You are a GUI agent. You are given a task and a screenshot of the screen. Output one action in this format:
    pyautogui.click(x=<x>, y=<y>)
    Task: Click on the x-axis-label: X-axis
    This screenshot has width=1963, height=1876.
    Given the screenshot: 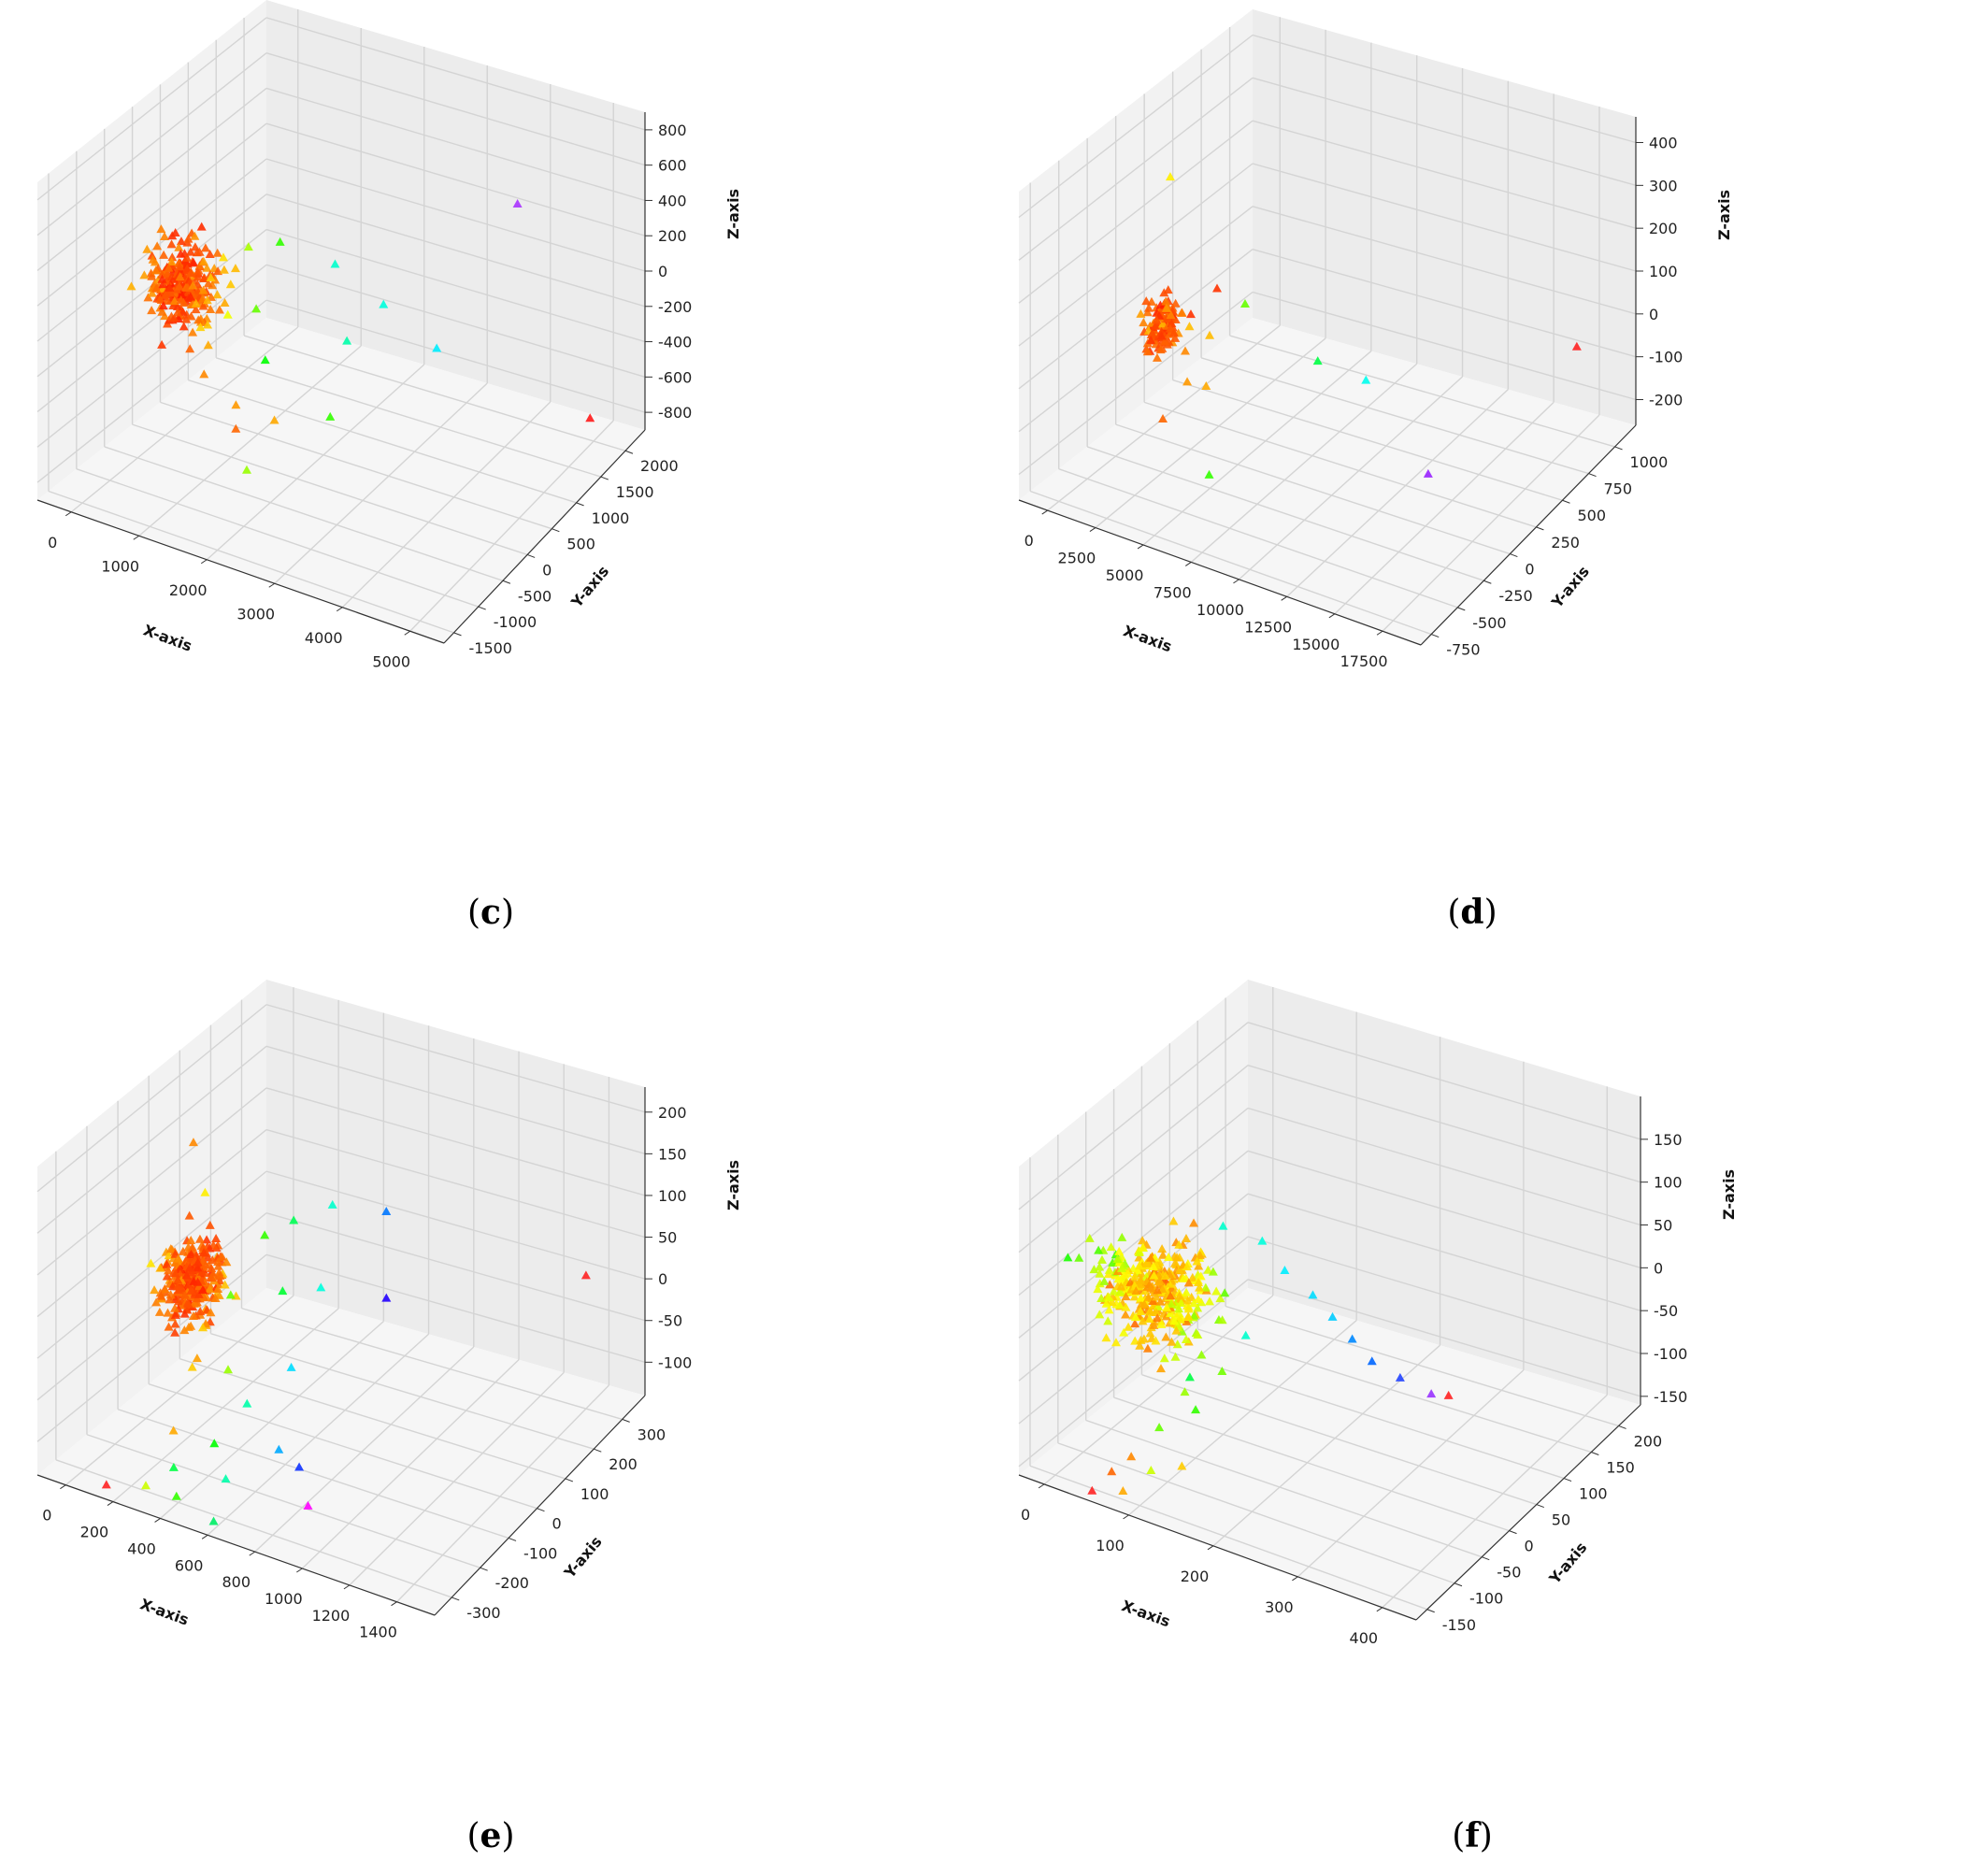 What is the action you would take?
    pyautogui.click(x=164, y=1612)
    